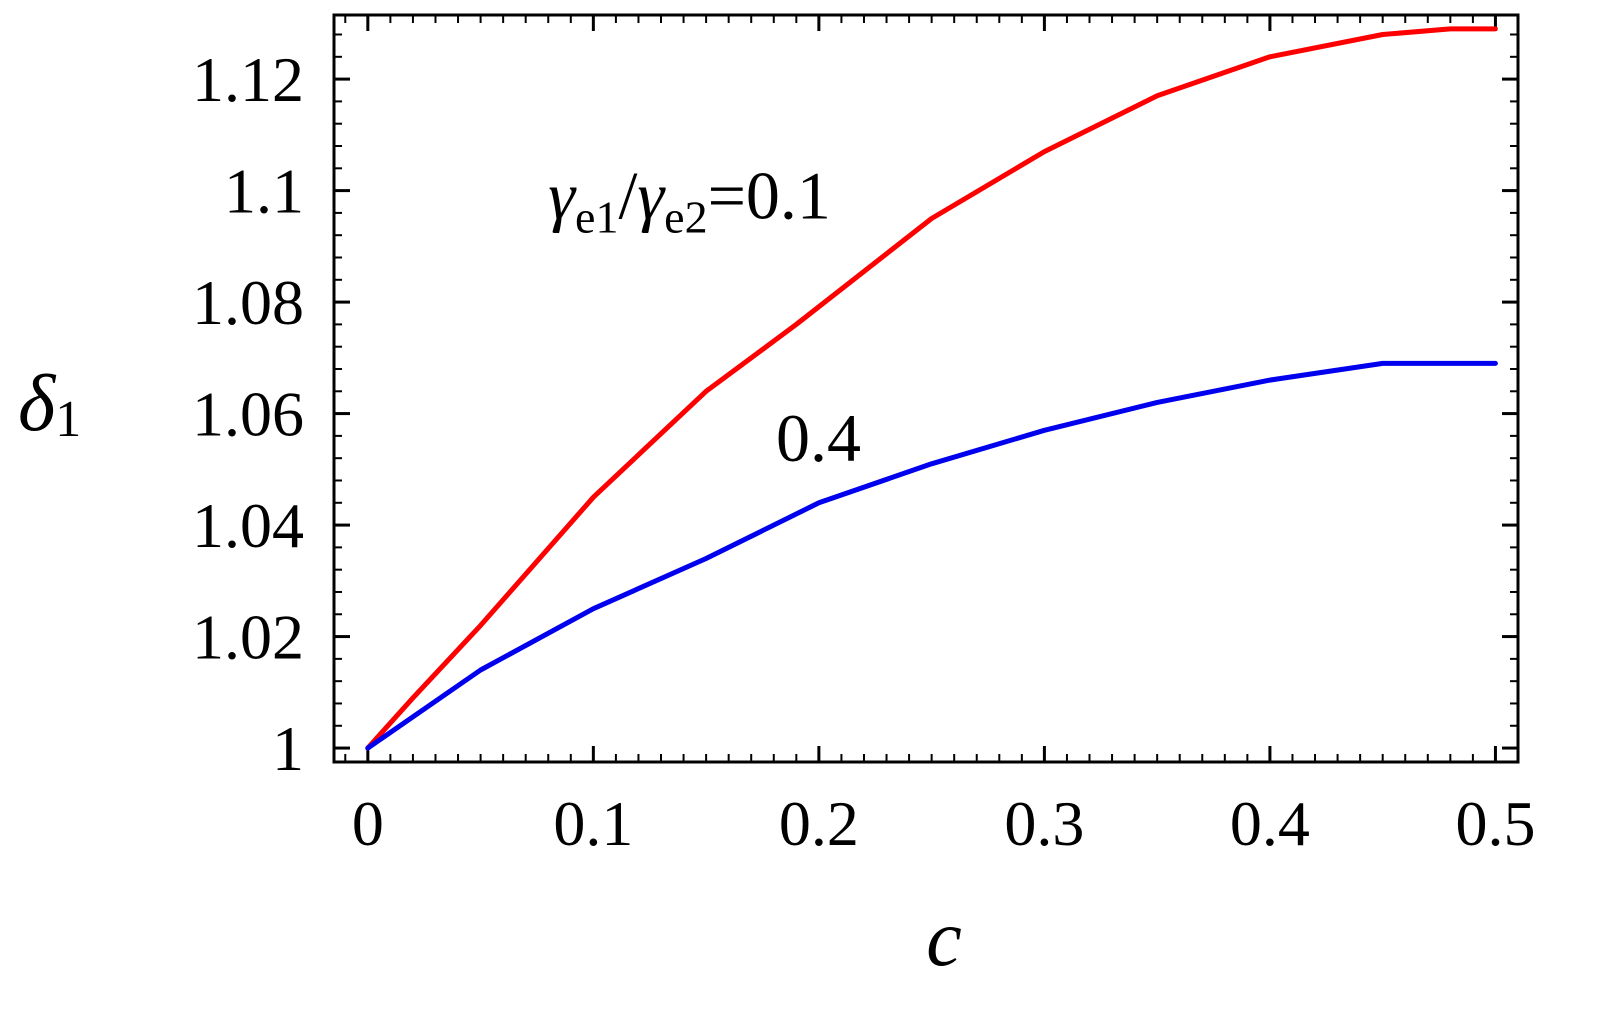  Describe the element at coordinates (944, 823) in the screenshot. I see `x-tick-labels: 0 0.1 0.2 0.3 0.4 0.5` at that location.